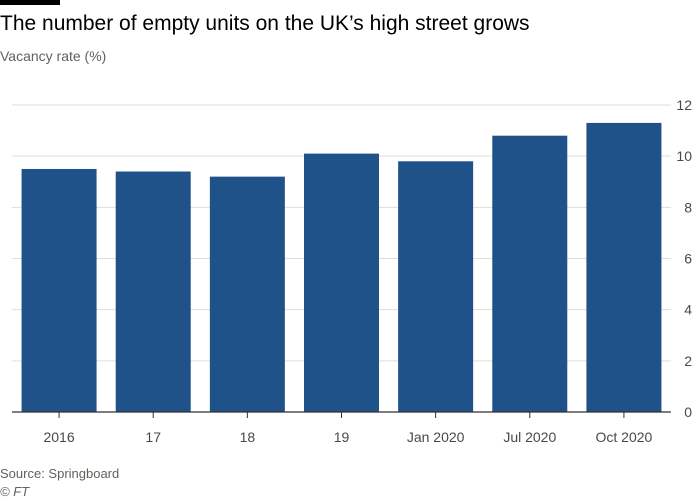 This screenshot has height=500, width=700. What do you see at coordinates (53, 56) in the screenshot?
I see `chart-subtitle: Vacancy rate (%)` at bounding box center [53, 56].